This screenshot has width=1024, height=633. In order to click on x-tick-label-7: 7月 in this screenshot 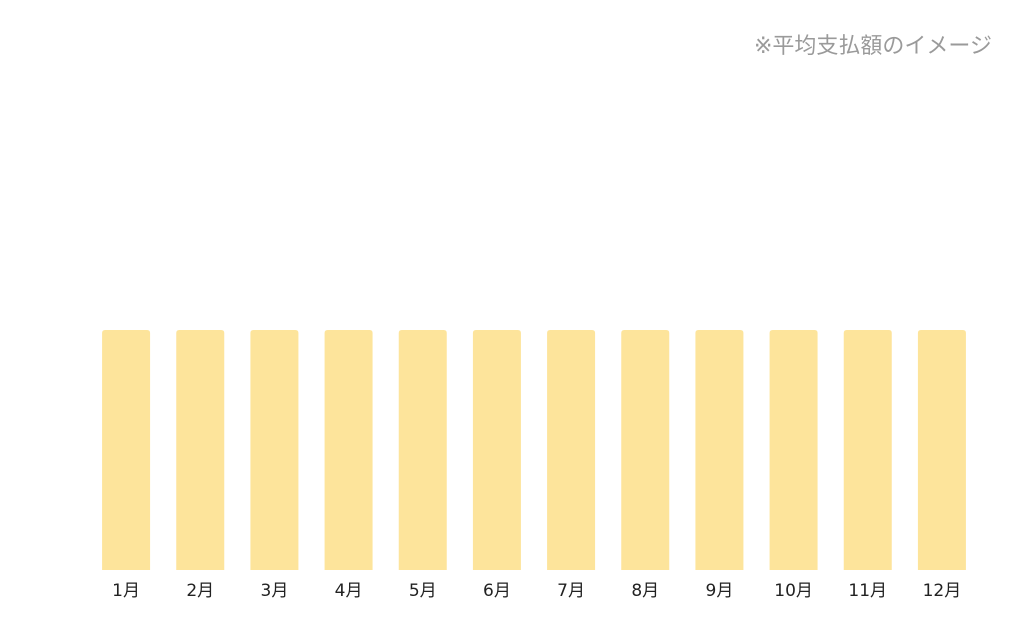, I will do `click(571, 591)`.